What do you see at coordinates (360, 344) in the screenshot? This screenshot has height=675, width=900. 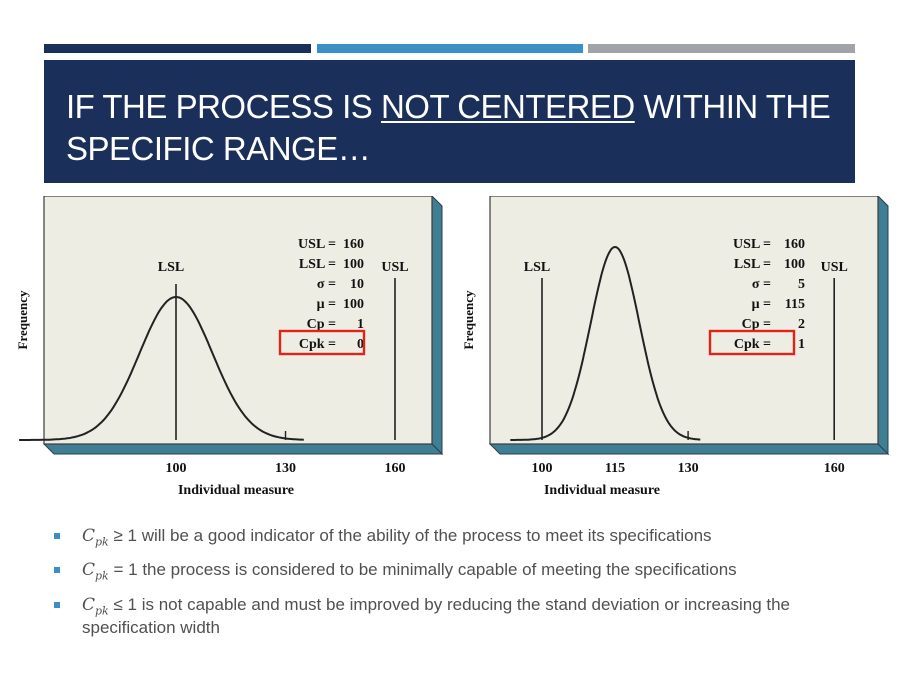 I see `stat-value: 0` at bounding box center [360, 344].